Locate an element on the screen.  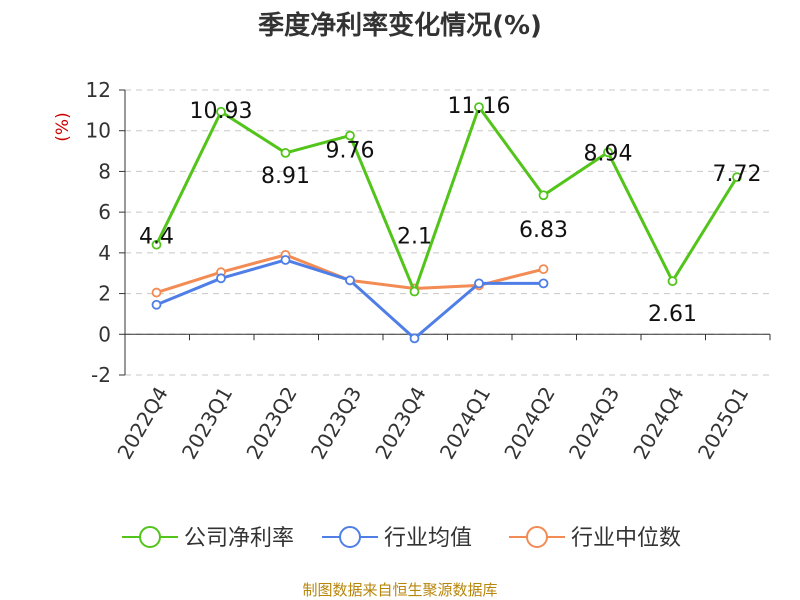
data-label: 10.93 is located at coordinates (221, 111).